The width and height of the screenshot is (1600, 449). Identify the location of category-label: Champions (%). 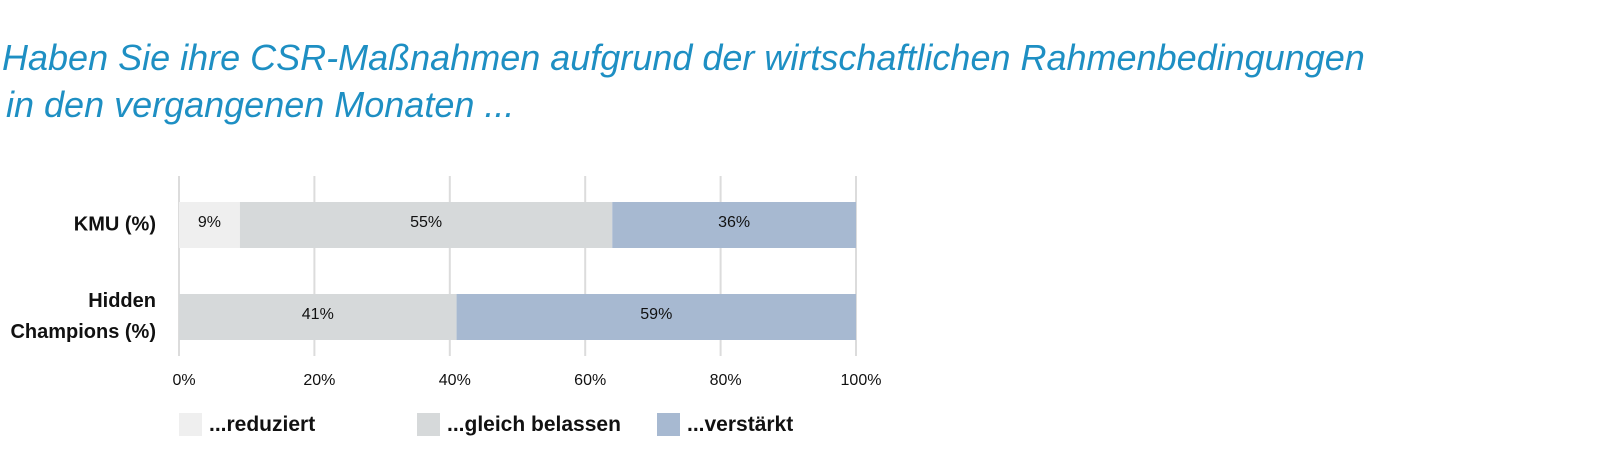
(83, 332).